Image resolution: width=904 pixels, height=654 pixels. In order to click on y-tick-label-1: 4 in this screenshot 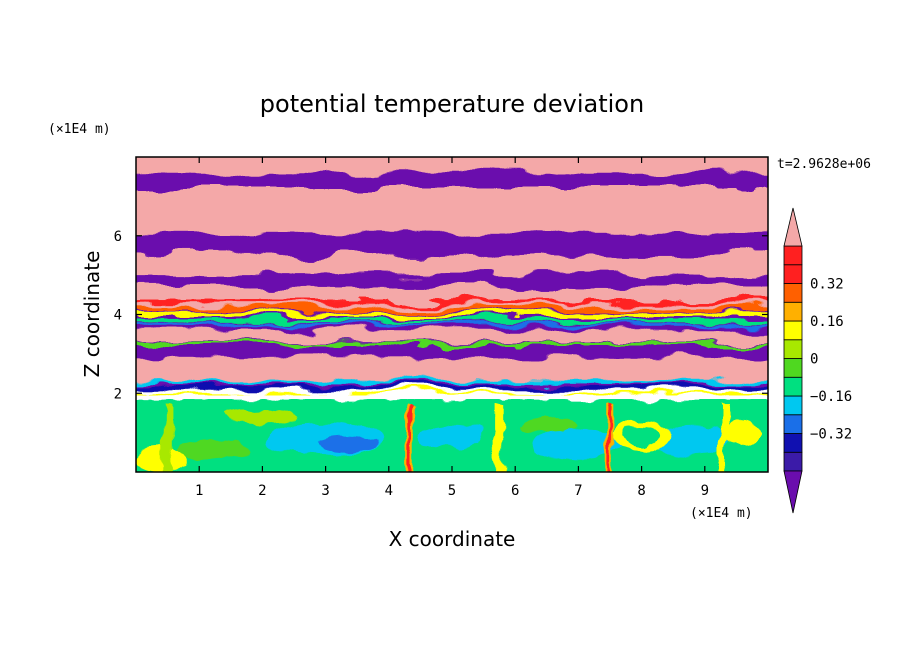, I will do `click(118, 316)`.